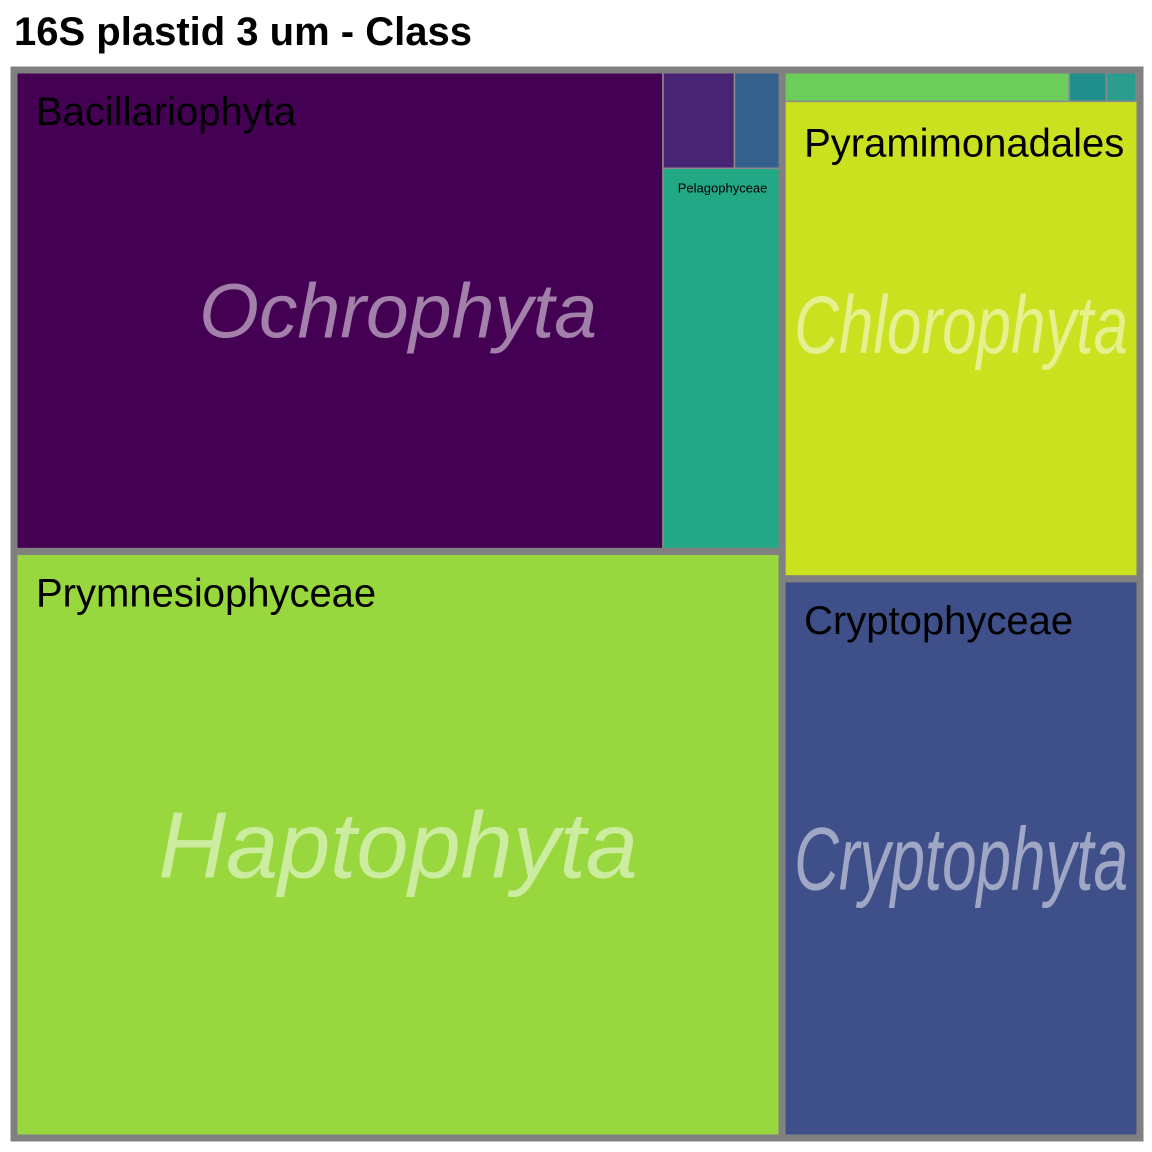  I want to click on class-label-cryptophyceae: Cryptophyceae, so click(938, 621).